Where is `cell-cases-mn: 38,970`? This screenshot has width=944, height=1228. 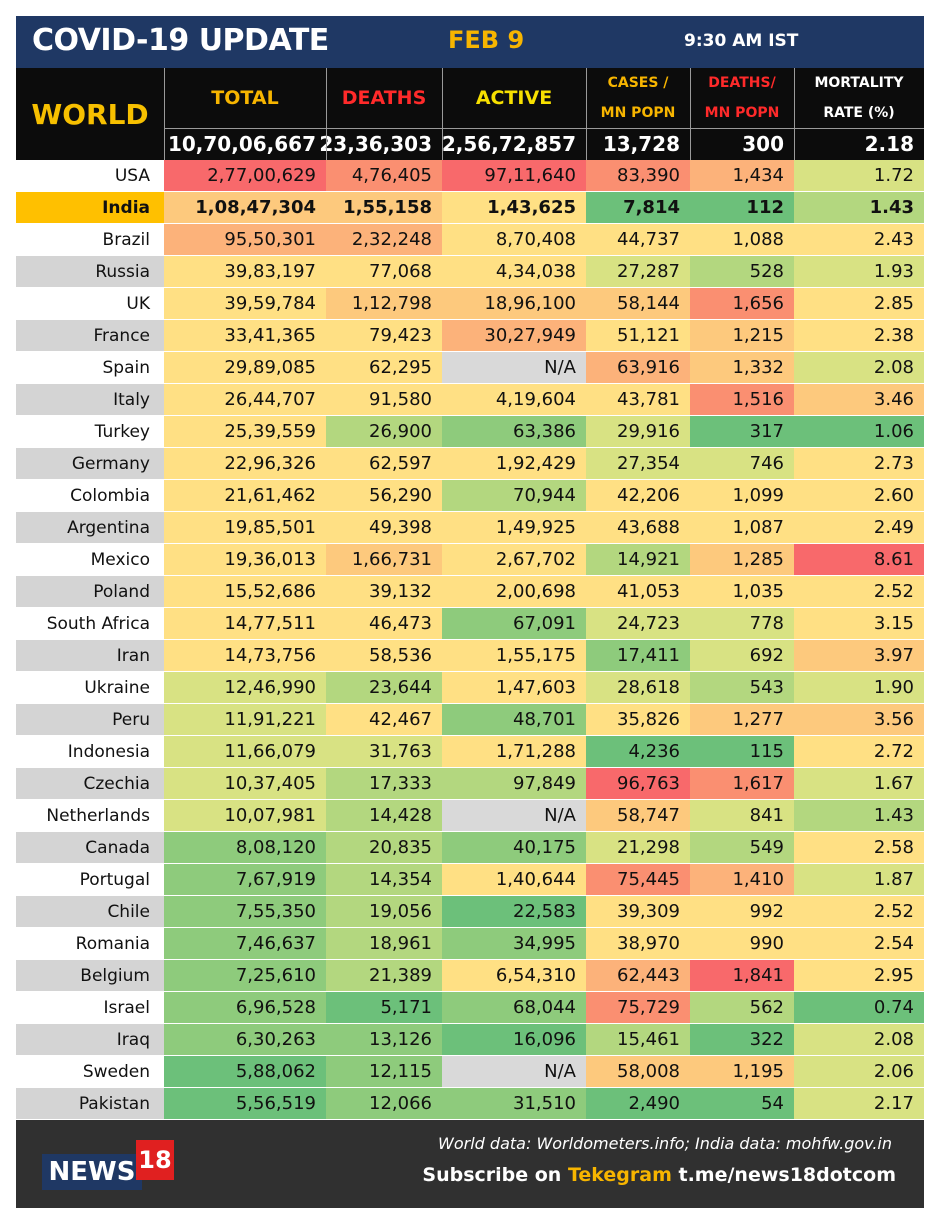
cell-cases-mn: 38,970 is located at coordinates (638, 943).